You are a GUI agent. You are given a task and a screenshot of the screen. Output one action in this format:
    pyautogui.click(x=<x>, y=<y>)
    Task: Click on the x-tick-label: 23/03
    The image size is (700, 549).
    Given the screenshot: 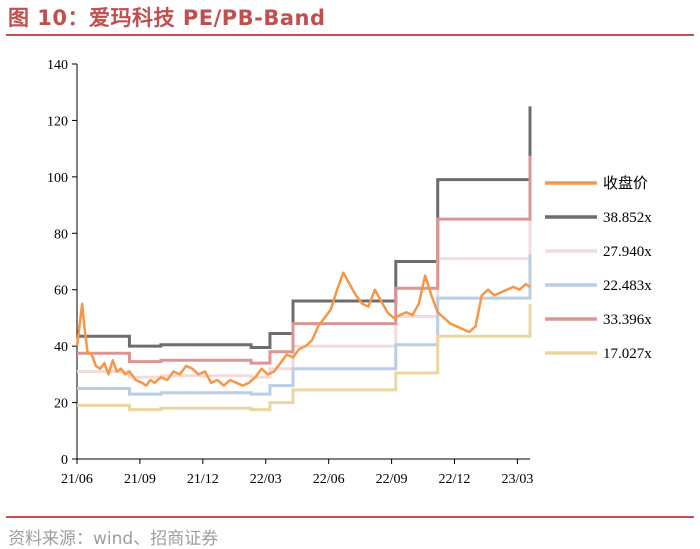 What is the action you would take?
    pyautogui.click(x=517, y=479)
    